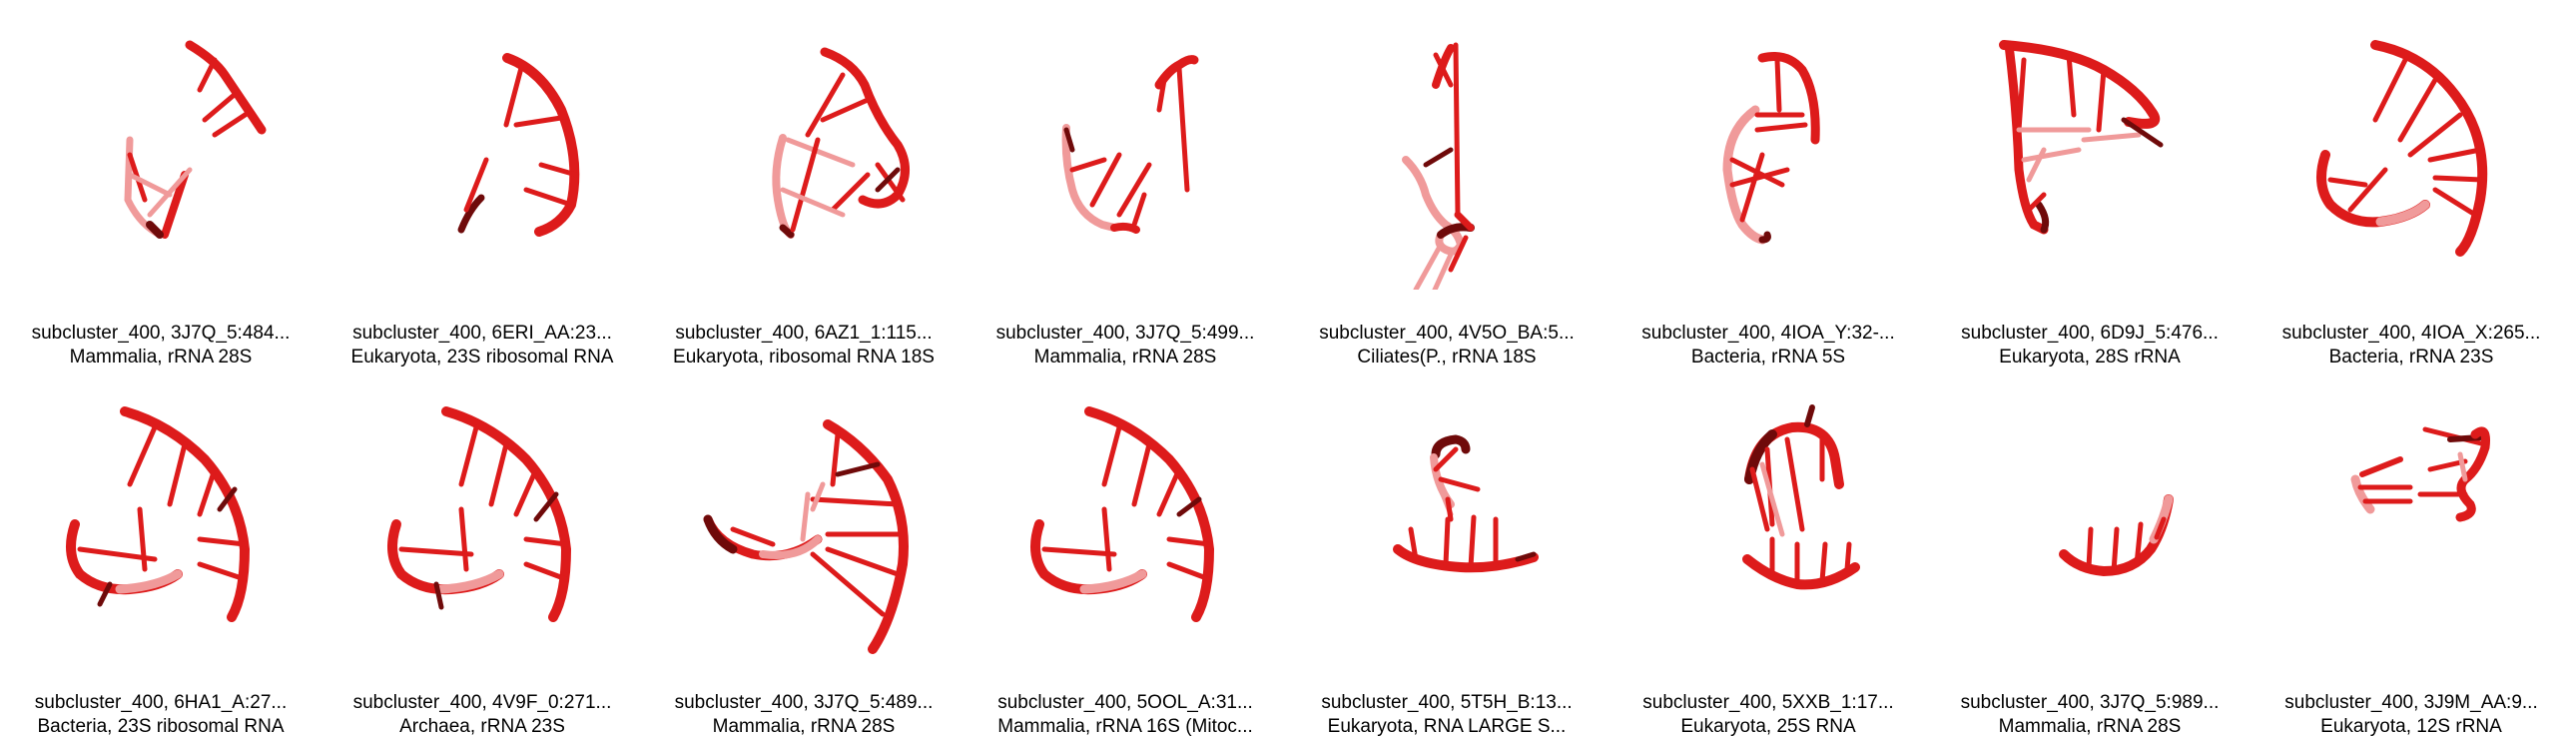  What do you see at coordinates (804, 358) in the screenshot?
I see `thumbnail-subtitle: Eukaryota, ribosomal RNA 18S` at bounding box center [804, 358].